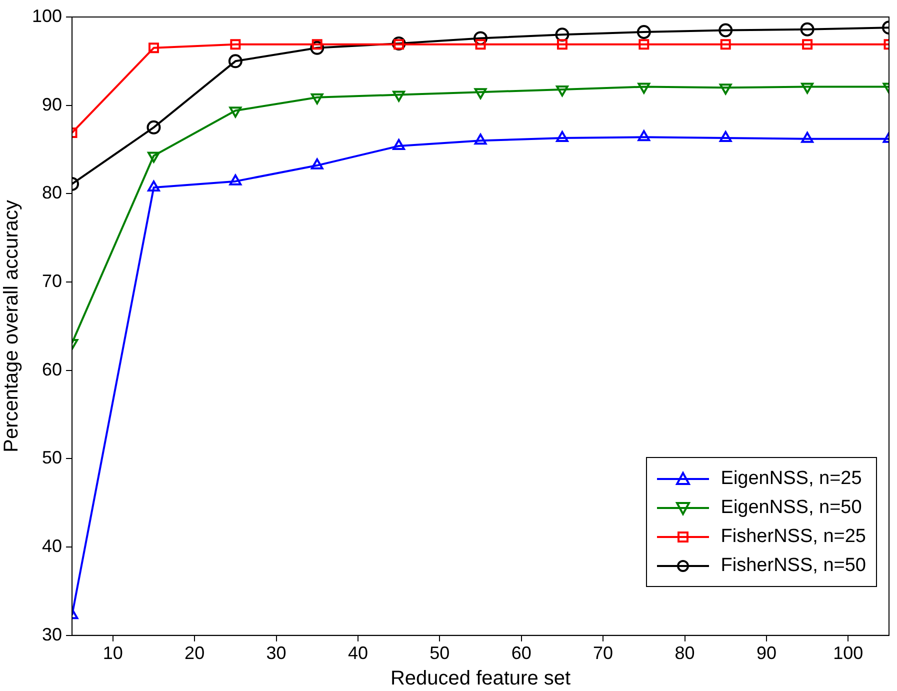 Image resolution: width=897 pixels, height=691 pixels. I want to click on legend-label: EigenNSS, n=25, so click(791, 479).